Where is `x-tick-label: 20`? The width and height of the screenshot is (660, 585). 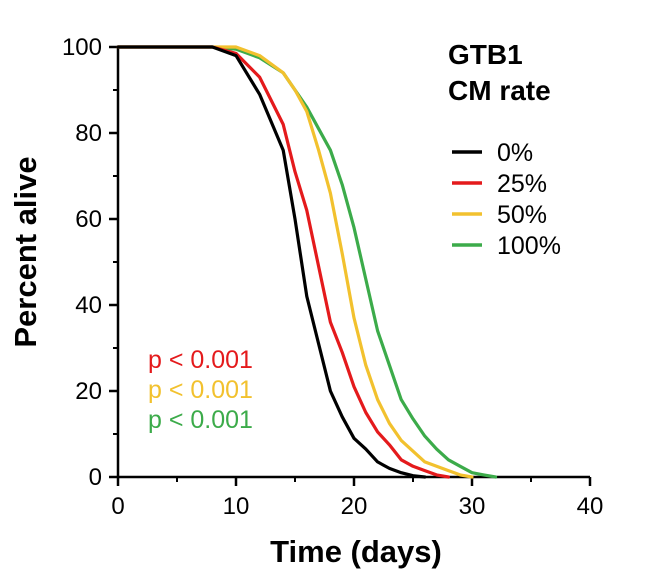
x-tick-label: 20 is located at coordinates (354, 506).